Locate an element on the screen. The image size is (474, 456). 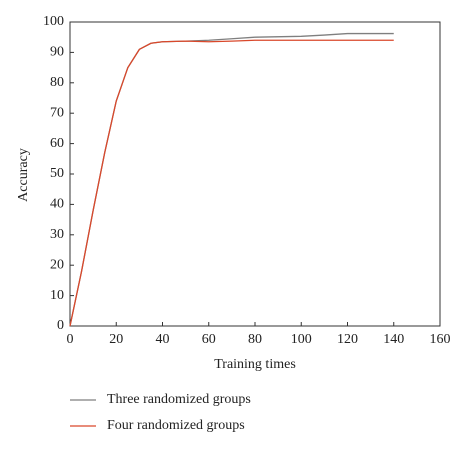
y-tick-label: 20 is located at coordinates (57, 264).